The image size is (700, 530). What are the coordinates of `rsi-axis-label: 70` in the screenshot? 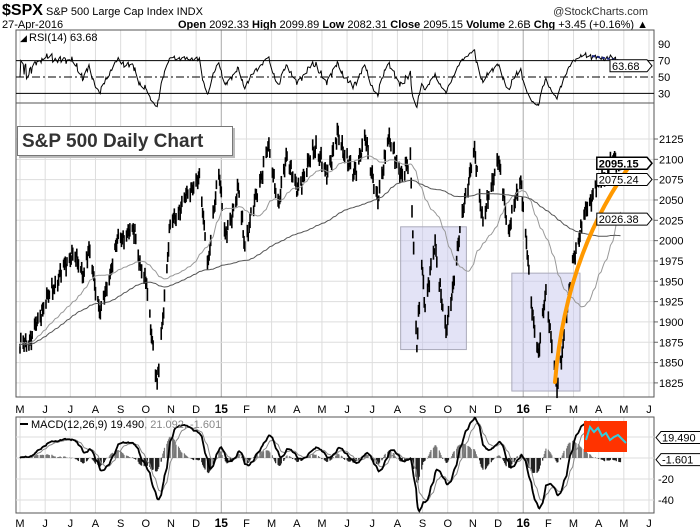 It's located at (664, 62).